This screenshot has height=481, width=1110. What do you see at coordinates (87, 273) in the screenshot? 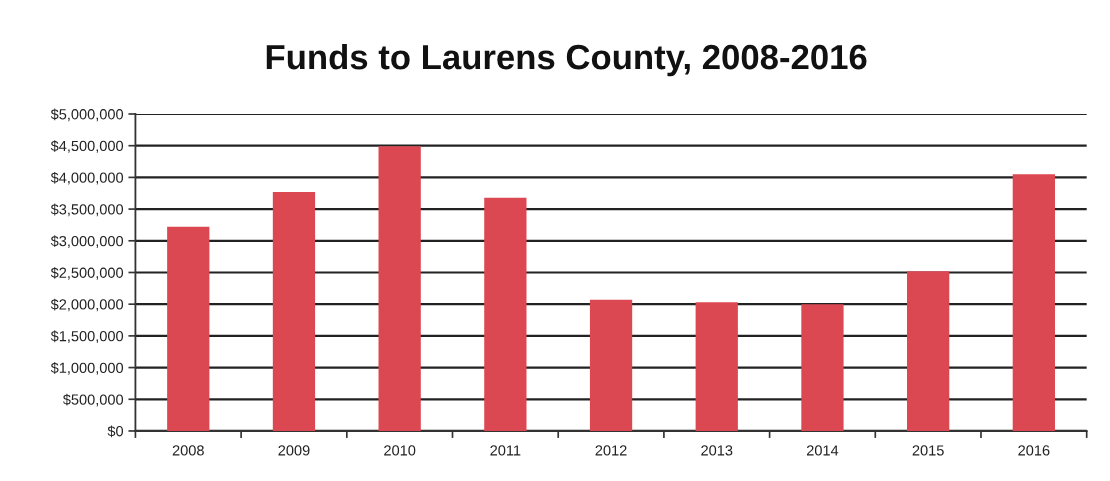
I see `y-tick-label: $2,500,000` at bounding box center [87, 273].